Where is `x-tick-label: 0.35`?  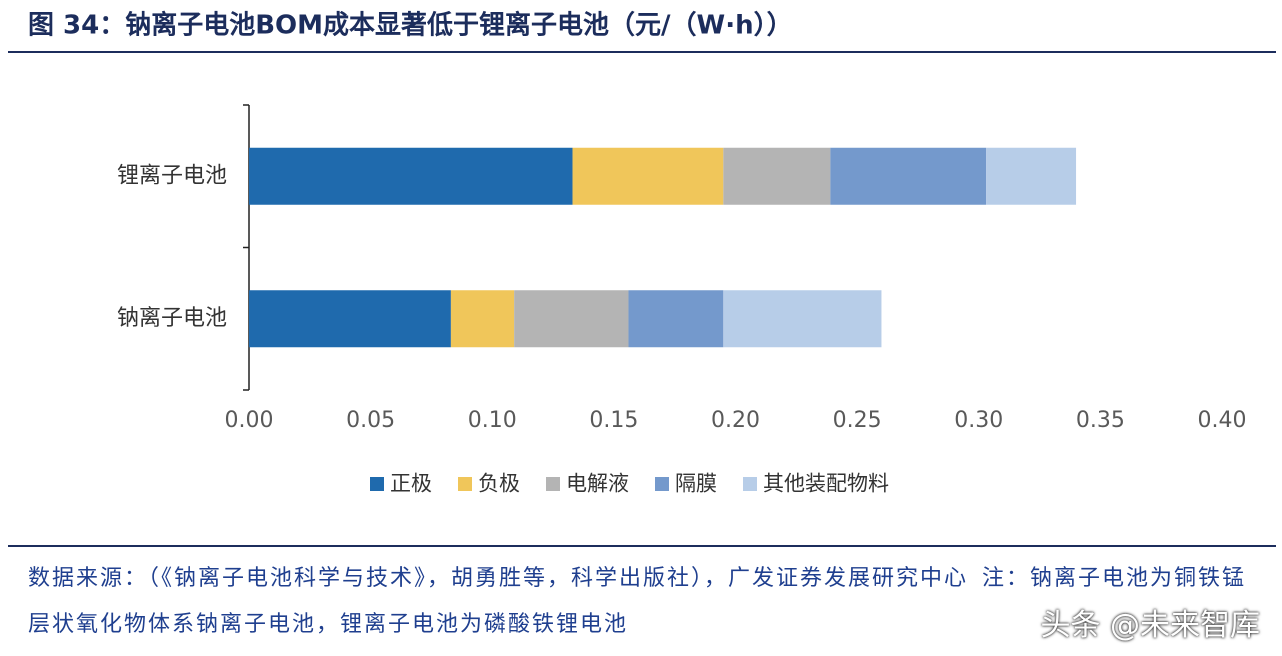 x-tick-label: 0.35 is located at coordinates (1100, 420).